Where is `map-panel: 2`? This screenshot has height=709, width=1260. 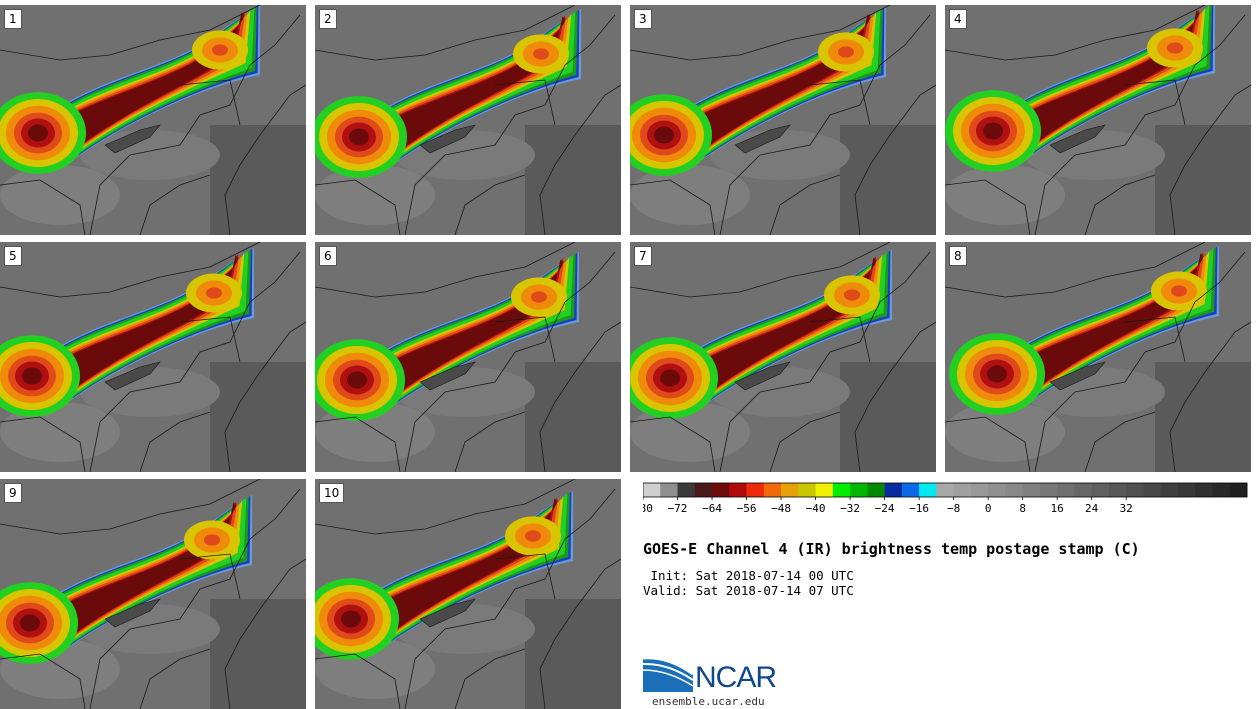 map-panel: 2 is located at coordinates (468, 120).